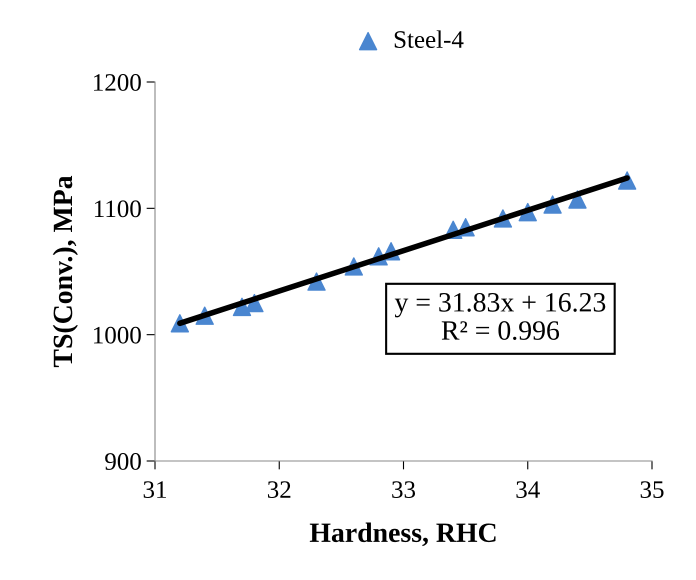  I want to click on y-axis-title: TS(Conv.), MPa, so click(65, 272).